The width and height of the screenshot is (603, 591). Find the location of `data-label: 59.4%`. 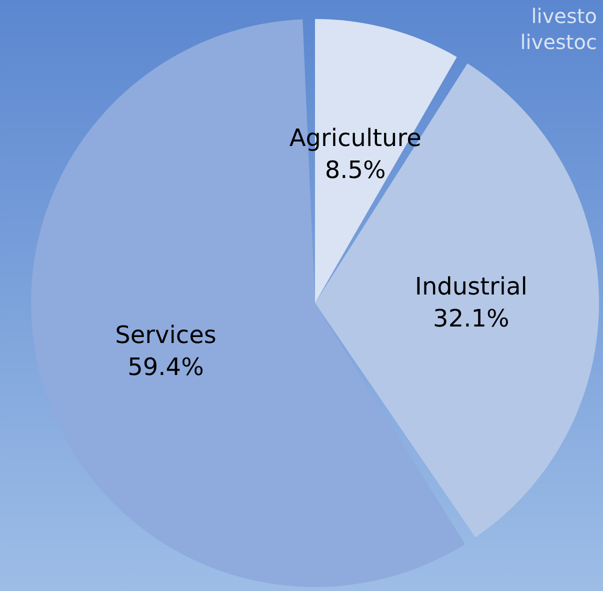

data-label: 59.4% is located at coordinates (166, 367).